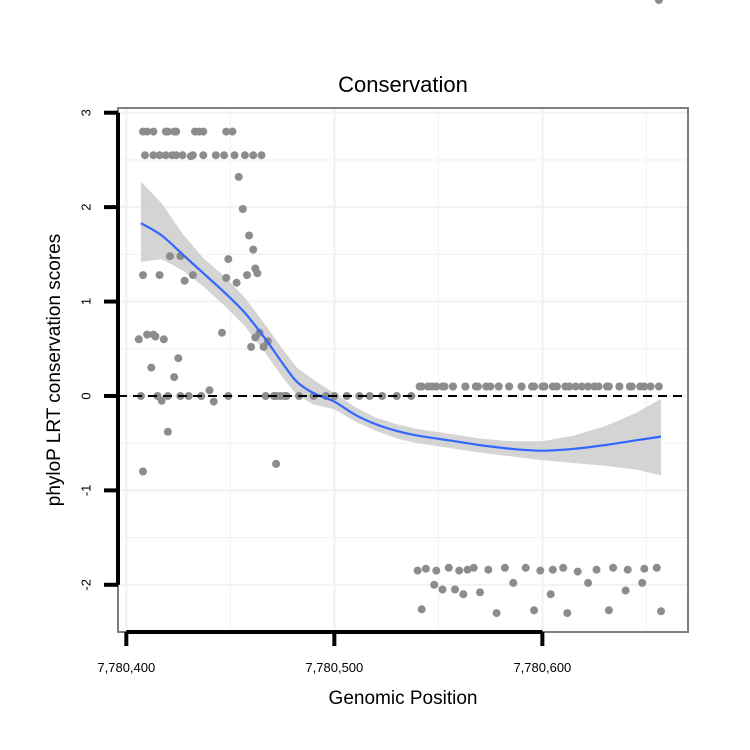 The width and height of the screenshot is (750, 750). I want to click on y-tick-label: -2, so click(86, 585).